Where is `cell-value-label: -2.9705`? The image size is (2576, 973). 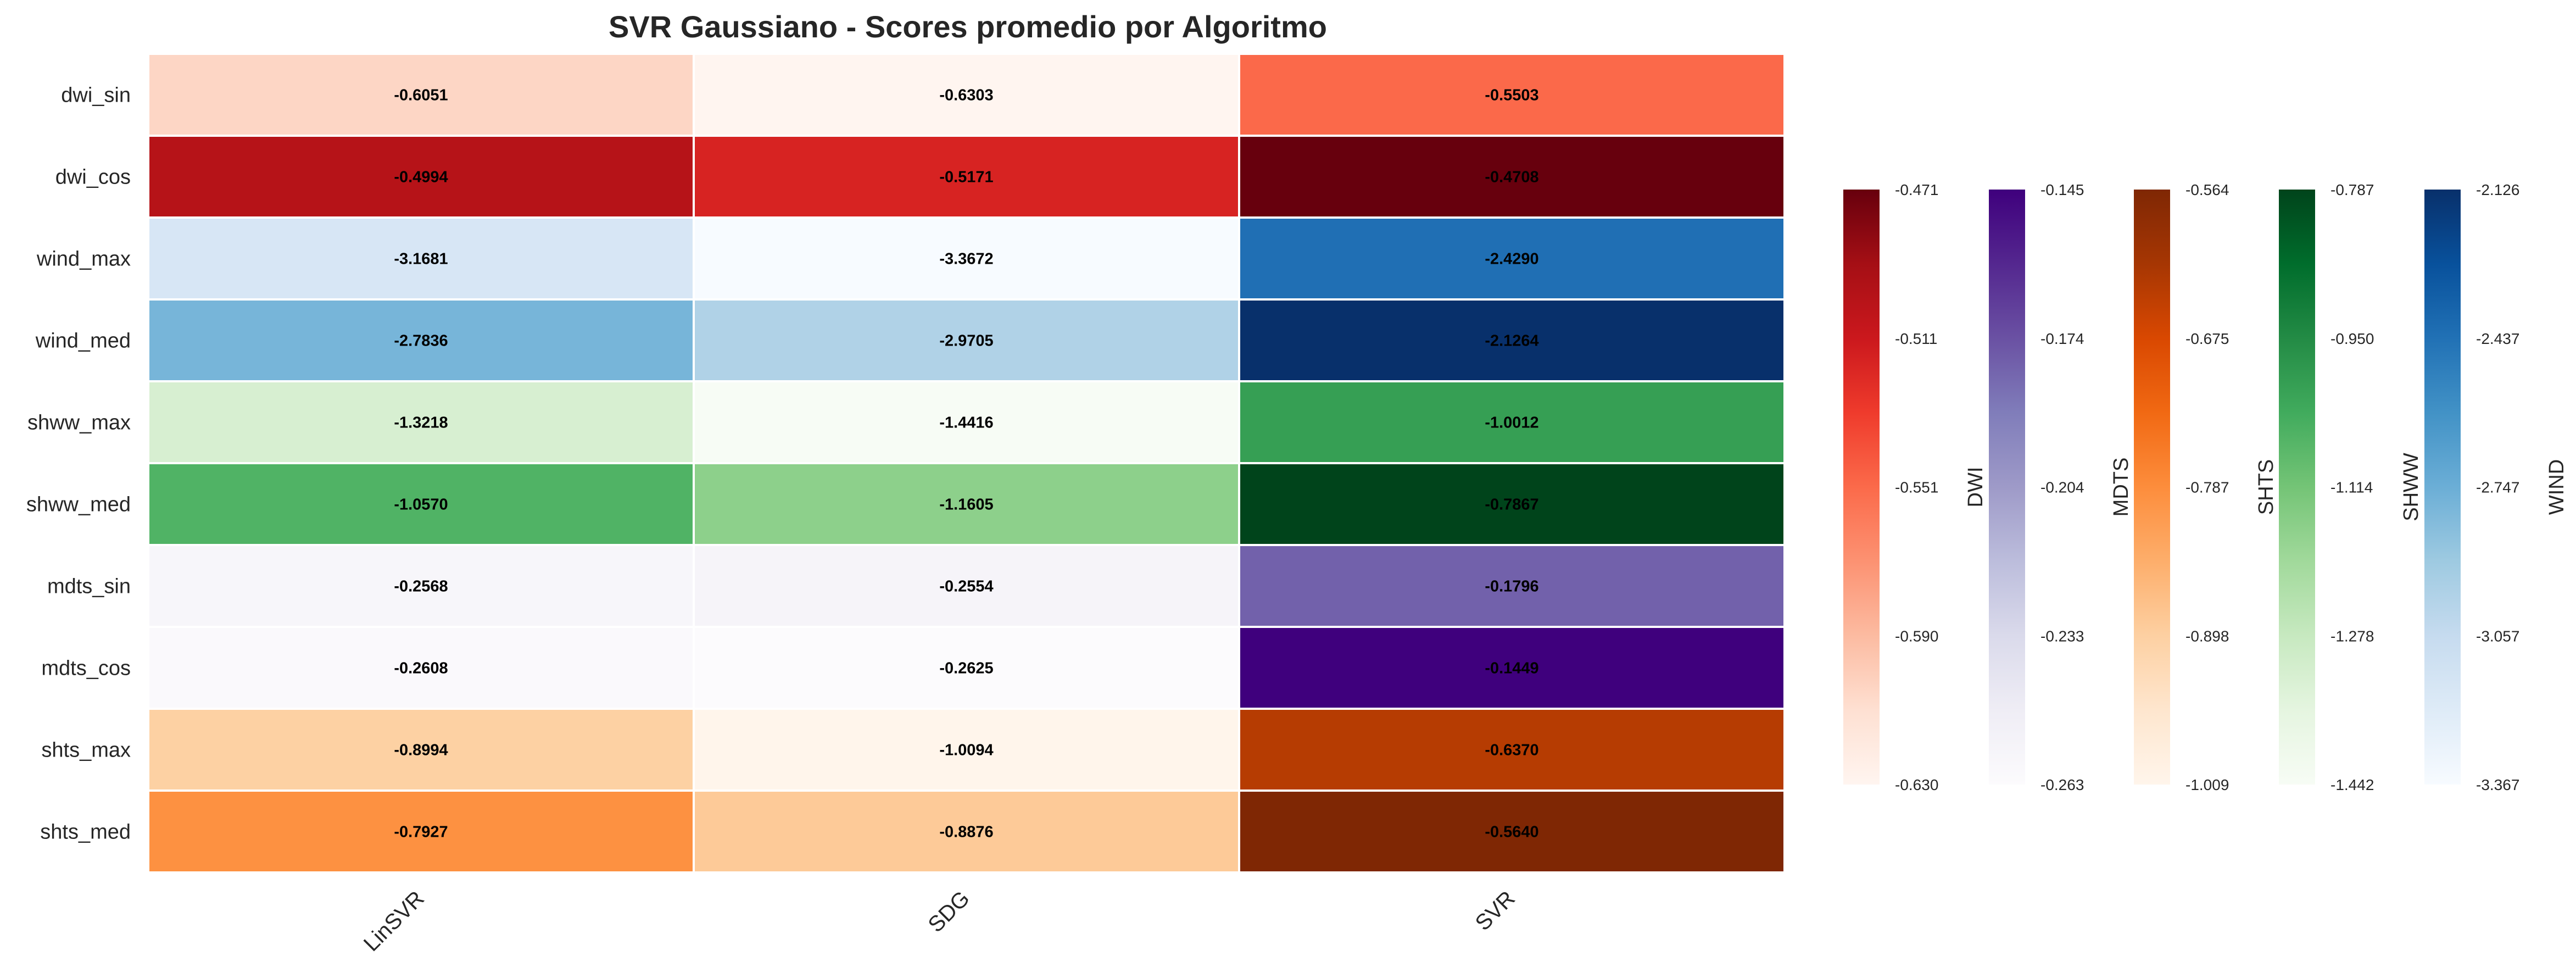 cell-value-label: -2.9705 is located at coordinates (966, 341).